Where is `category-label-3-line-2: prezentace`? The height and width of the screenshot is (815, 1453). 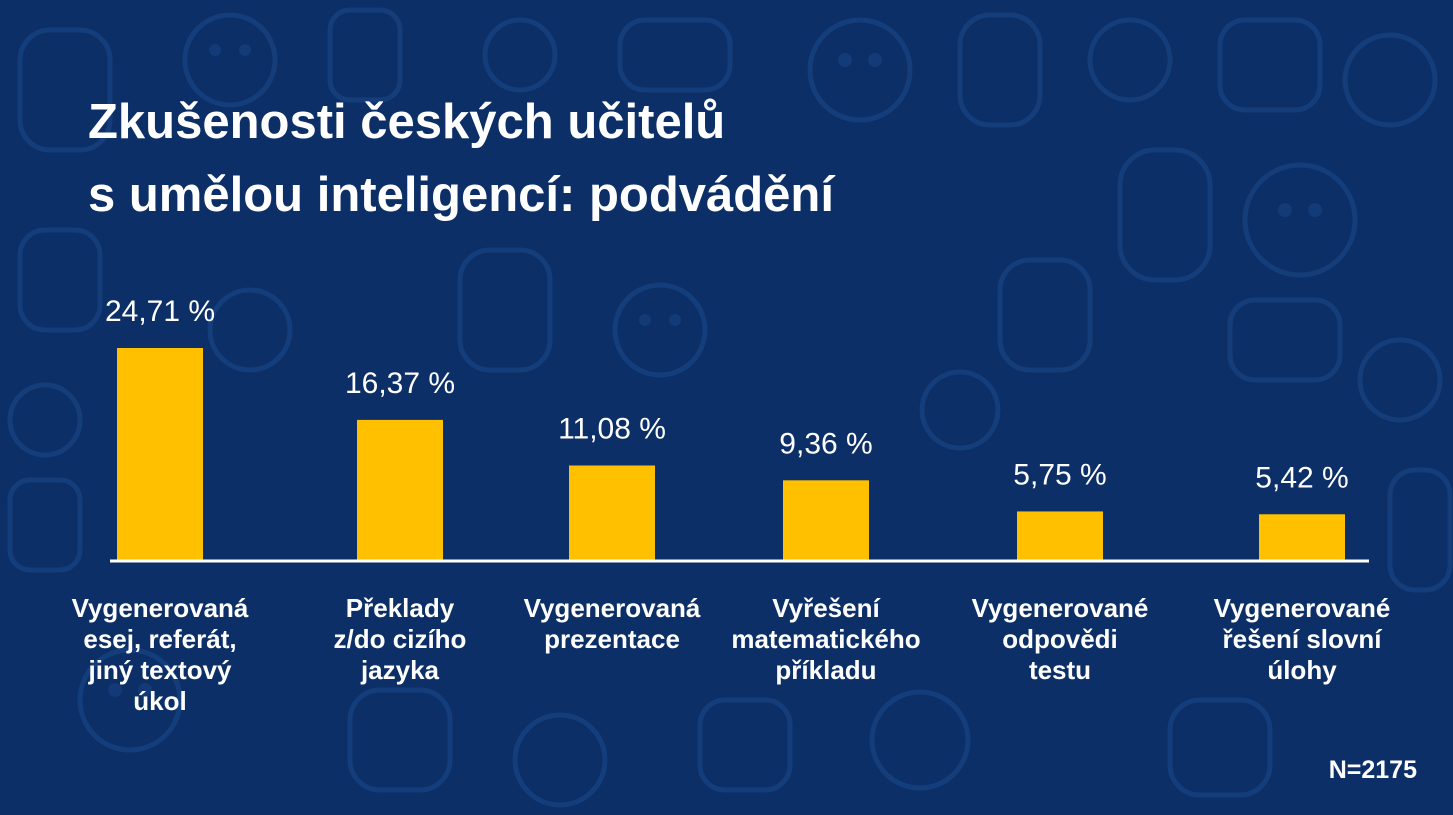
category-label-3-line-2: prezentace is located at coordinates (612, 639).